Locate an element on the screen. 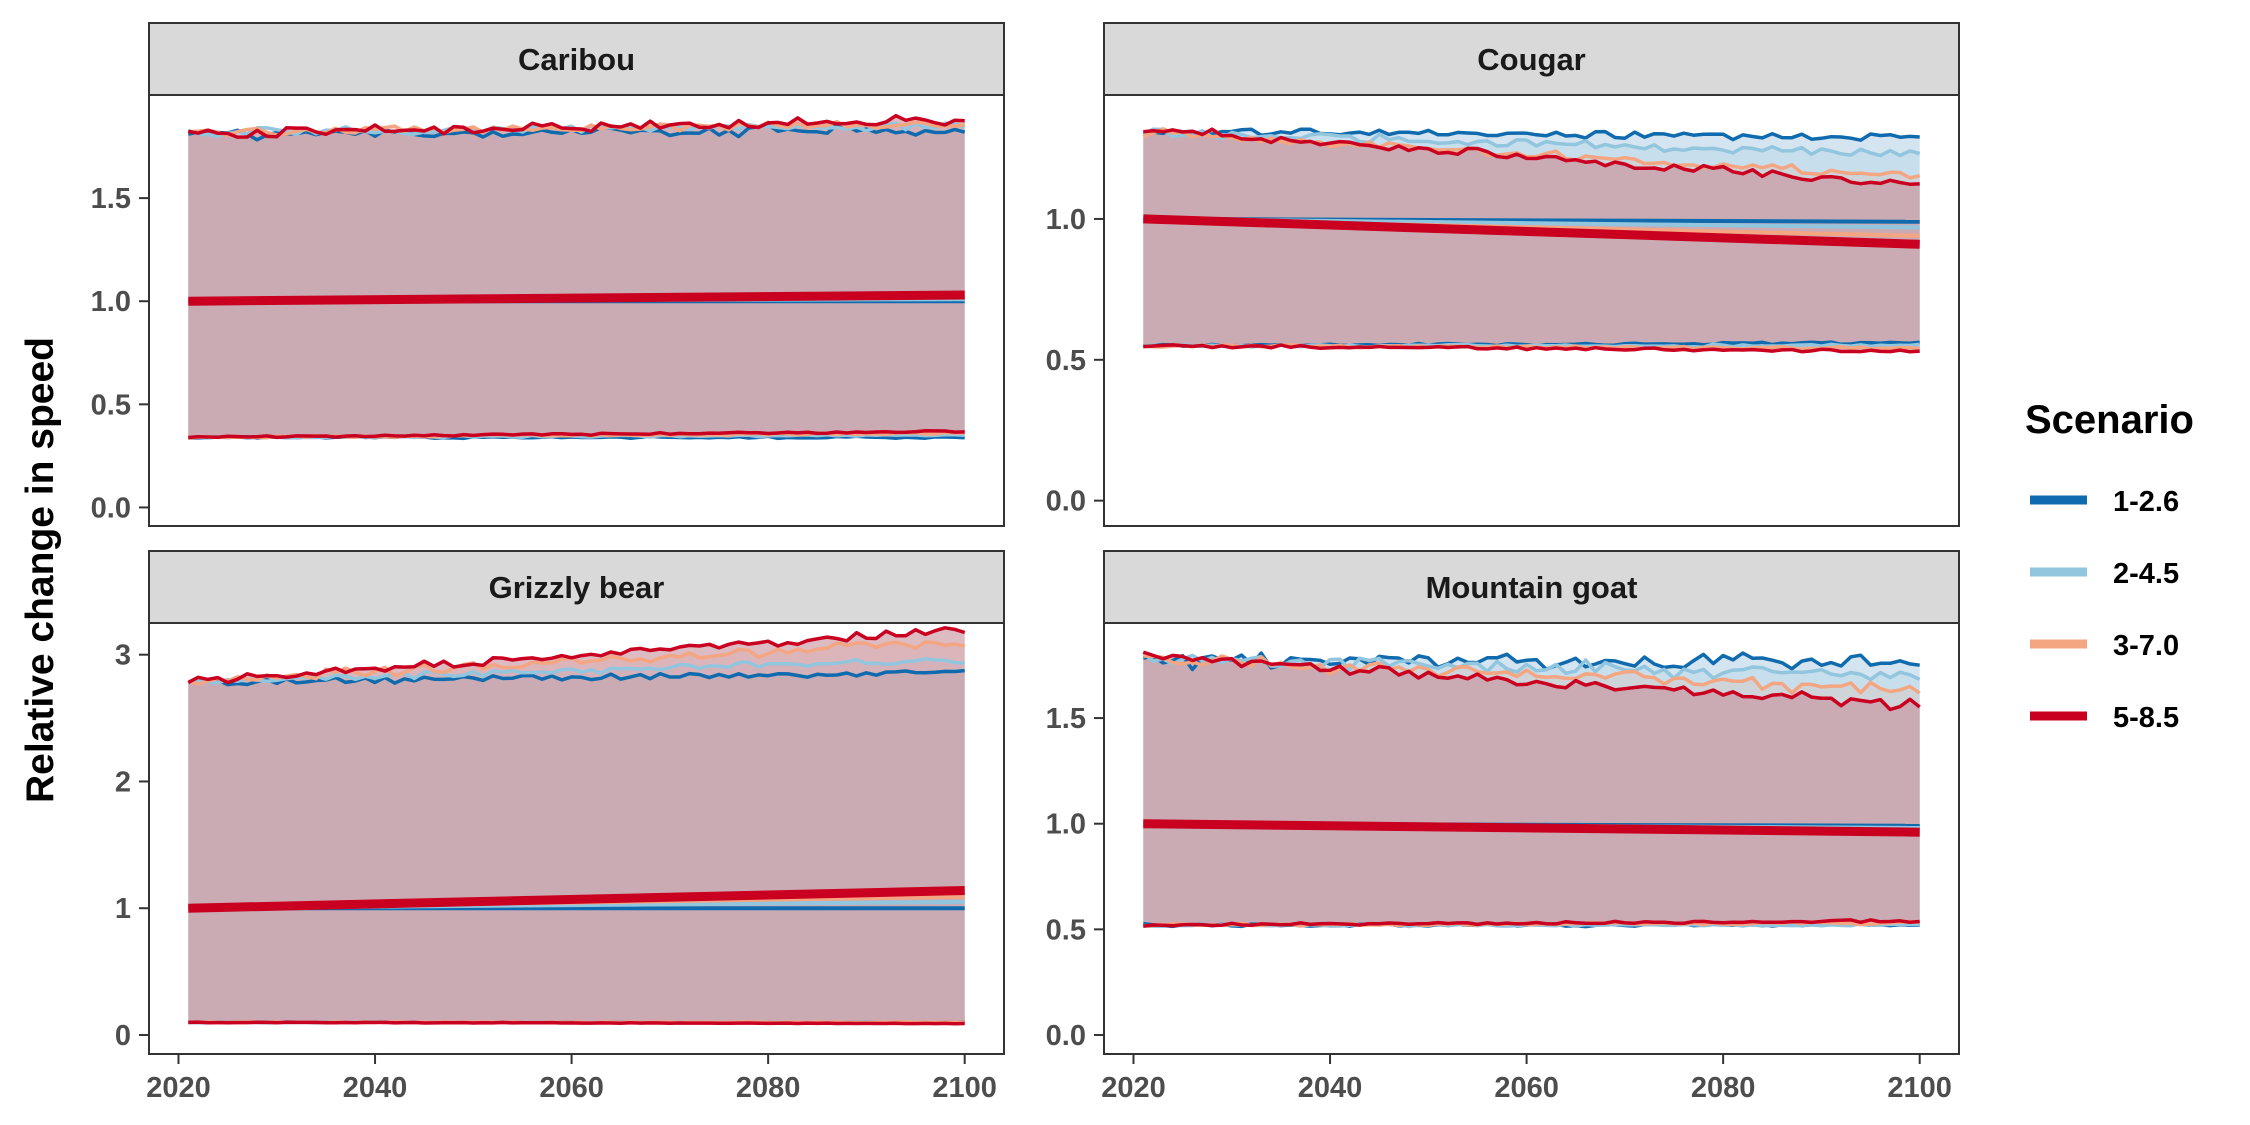  legend-label: 3-7.0 is located at coordinates (2146, 646).